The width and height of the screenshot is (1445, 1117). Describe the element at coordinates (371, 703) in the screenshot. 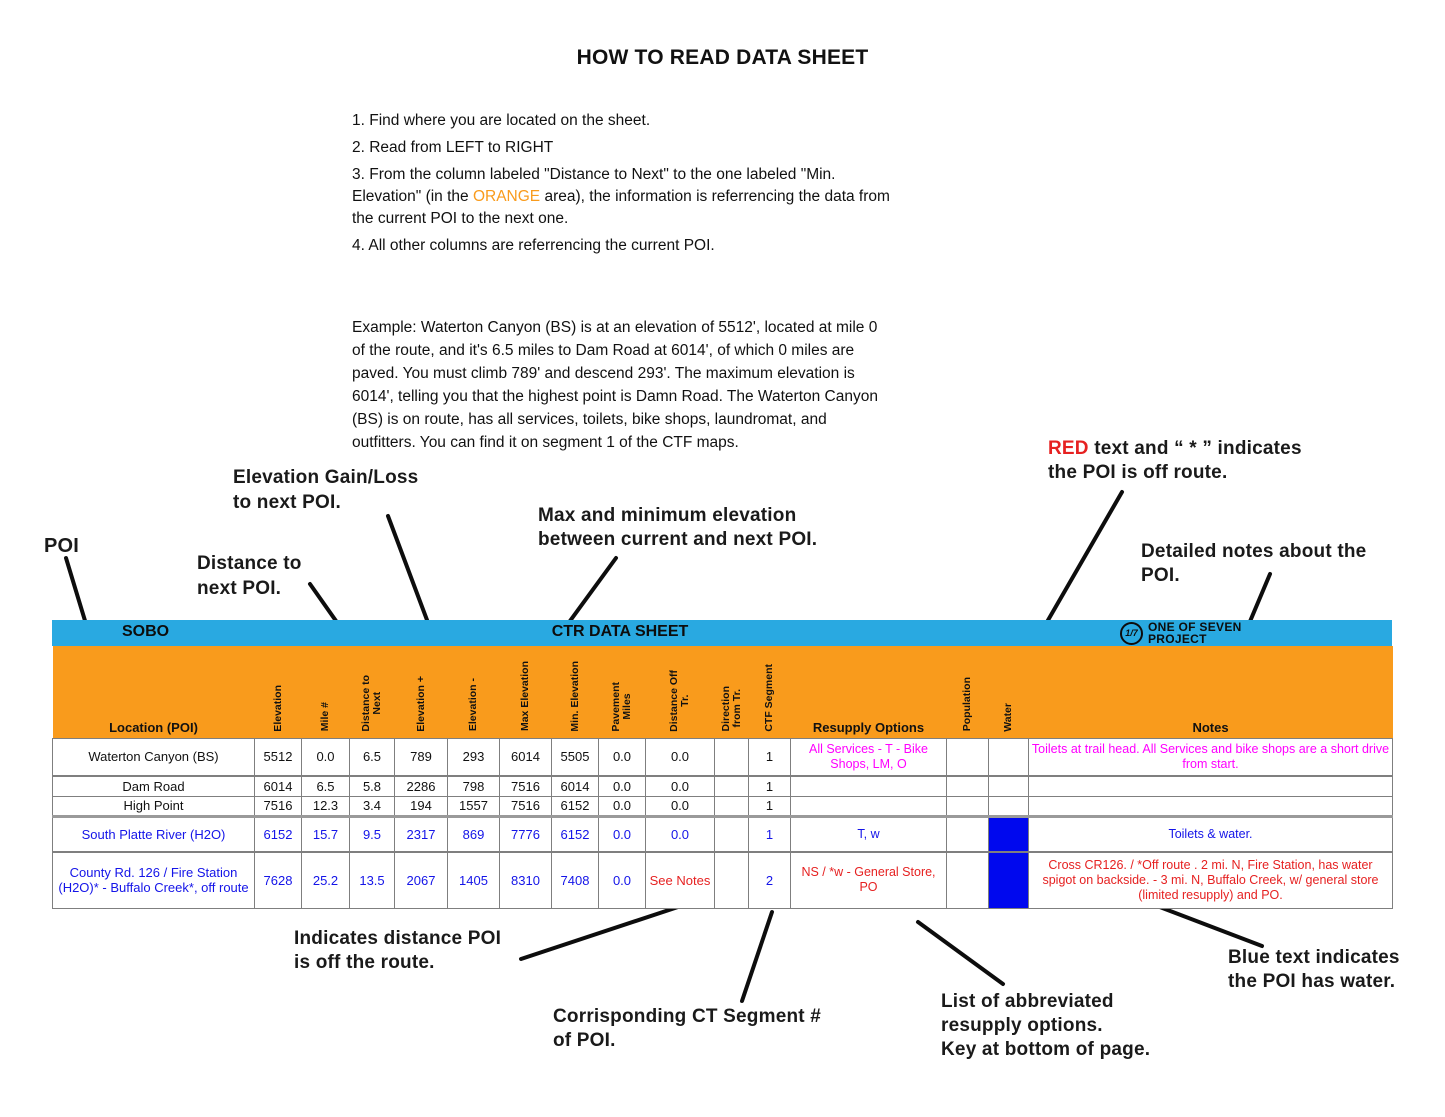

I see `column-header-label: Distance to Next` at that location.